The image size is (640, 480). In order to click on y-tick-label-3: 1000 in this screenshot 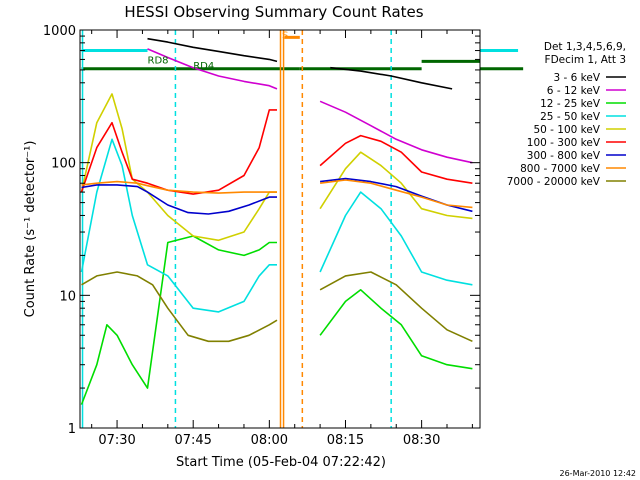, I will do `click(59, 31)`.